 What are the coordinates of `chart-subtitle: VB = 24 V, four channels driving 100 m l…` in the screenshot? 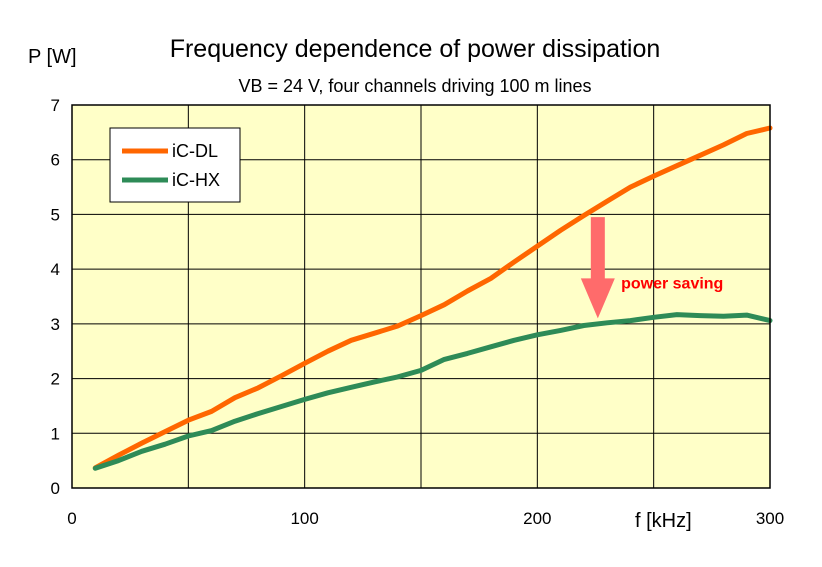 It's located at (414, 86).